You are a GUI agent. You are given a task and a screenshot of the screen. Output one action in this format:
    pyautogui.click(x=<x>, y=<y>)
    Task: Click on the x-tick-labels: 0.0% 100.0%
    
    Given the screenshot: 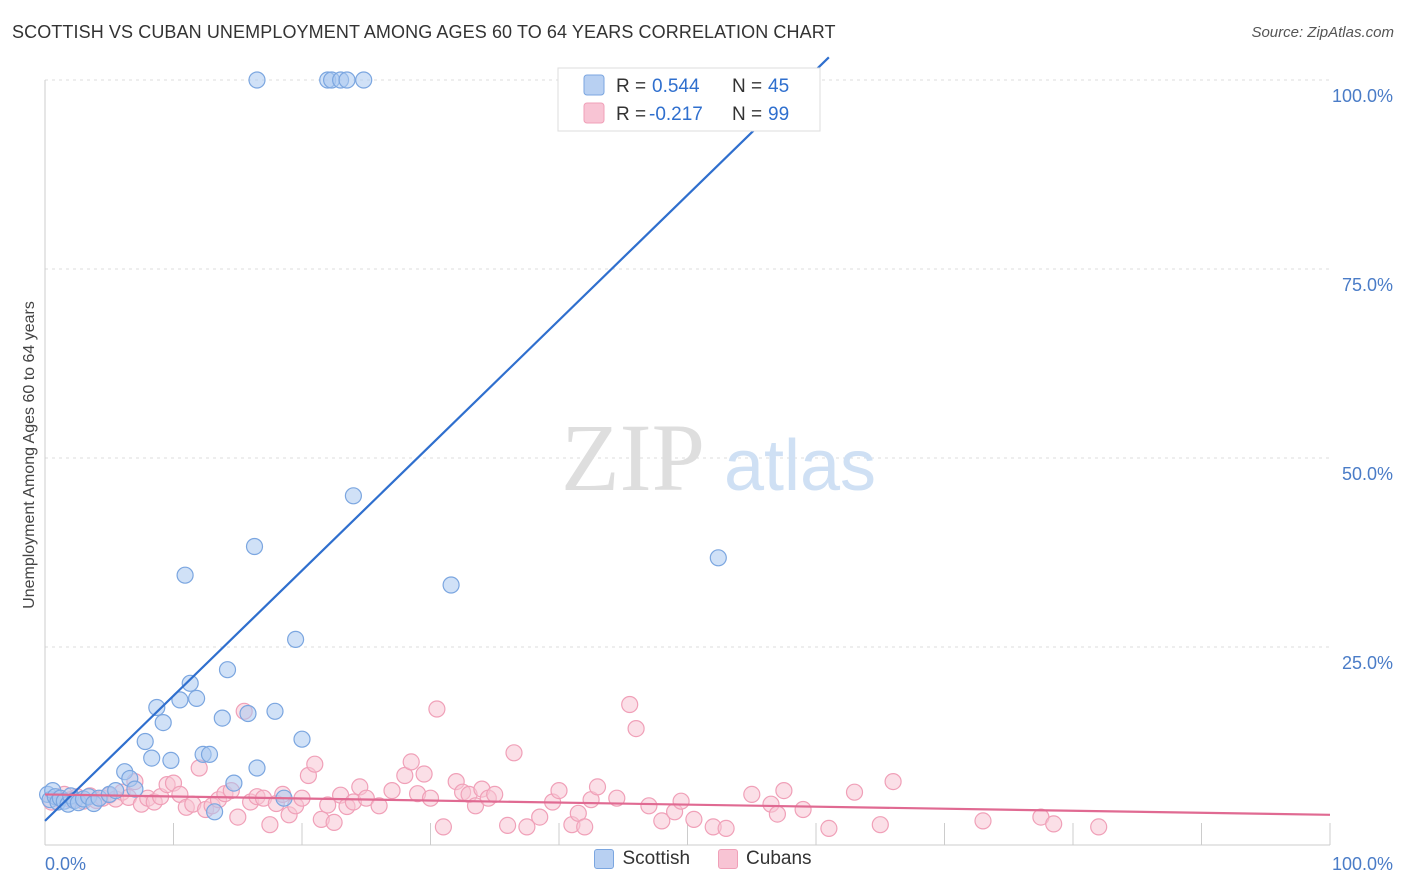 What is the action you would take?
    pyautogui.click(x=719, y=864)
    